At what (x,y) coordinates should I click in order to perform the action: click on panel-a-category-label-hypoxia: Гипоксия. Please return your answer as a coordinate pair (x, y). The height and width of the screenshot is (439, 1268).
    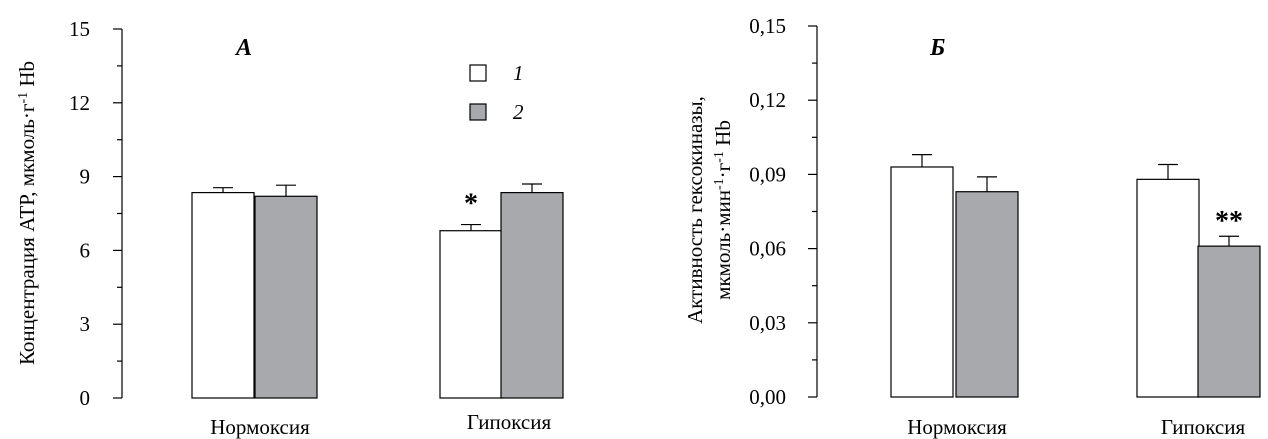
    Looking at the image, I should click on (509, 422).